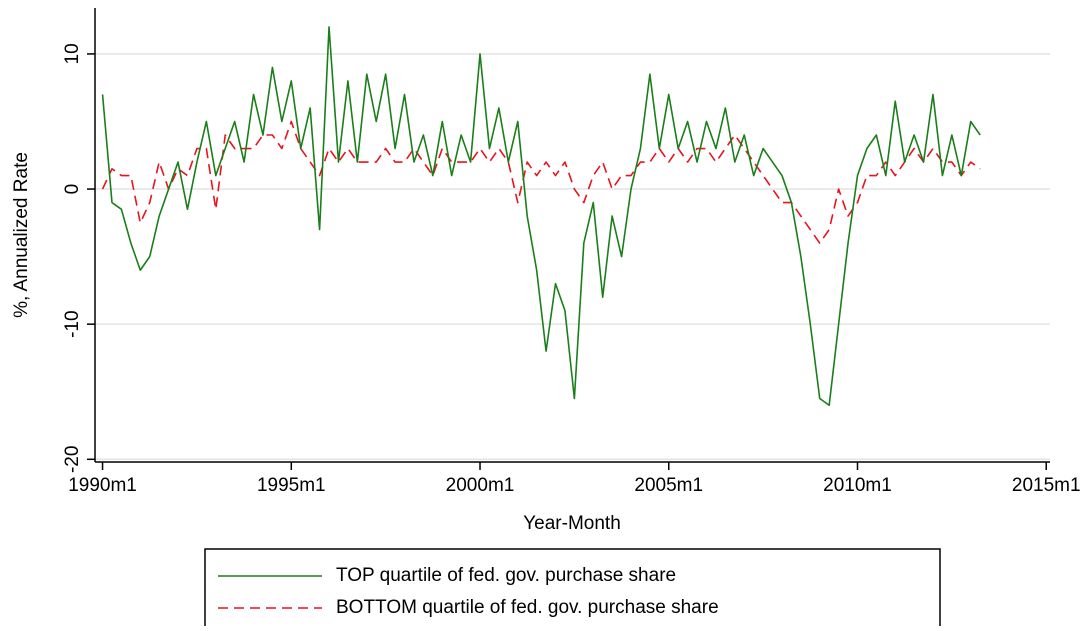 The image size is (1092, 631). Describe the element at coordinates (72, 53) in the screenshot. I see `y-tick-label: 10` at that location.